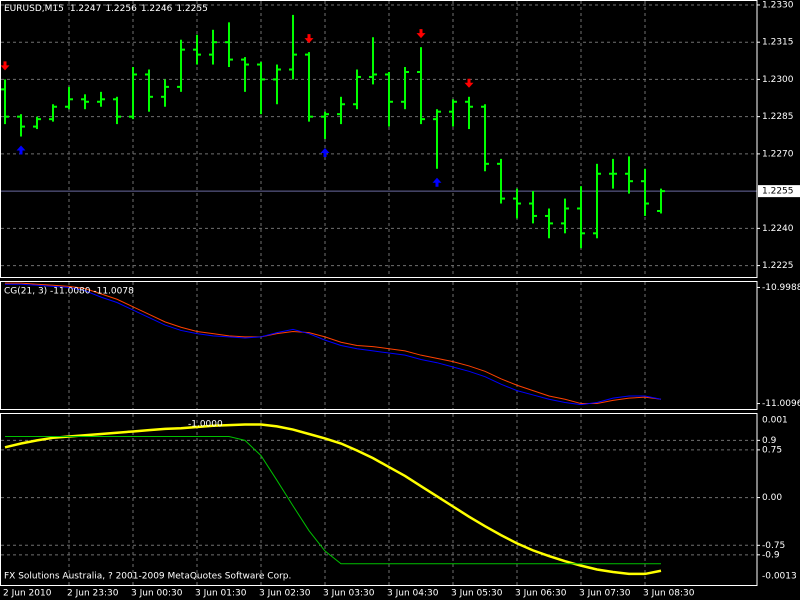  I want to click on x-tick-label: 3 Jun 07:30, so click(605, 594).